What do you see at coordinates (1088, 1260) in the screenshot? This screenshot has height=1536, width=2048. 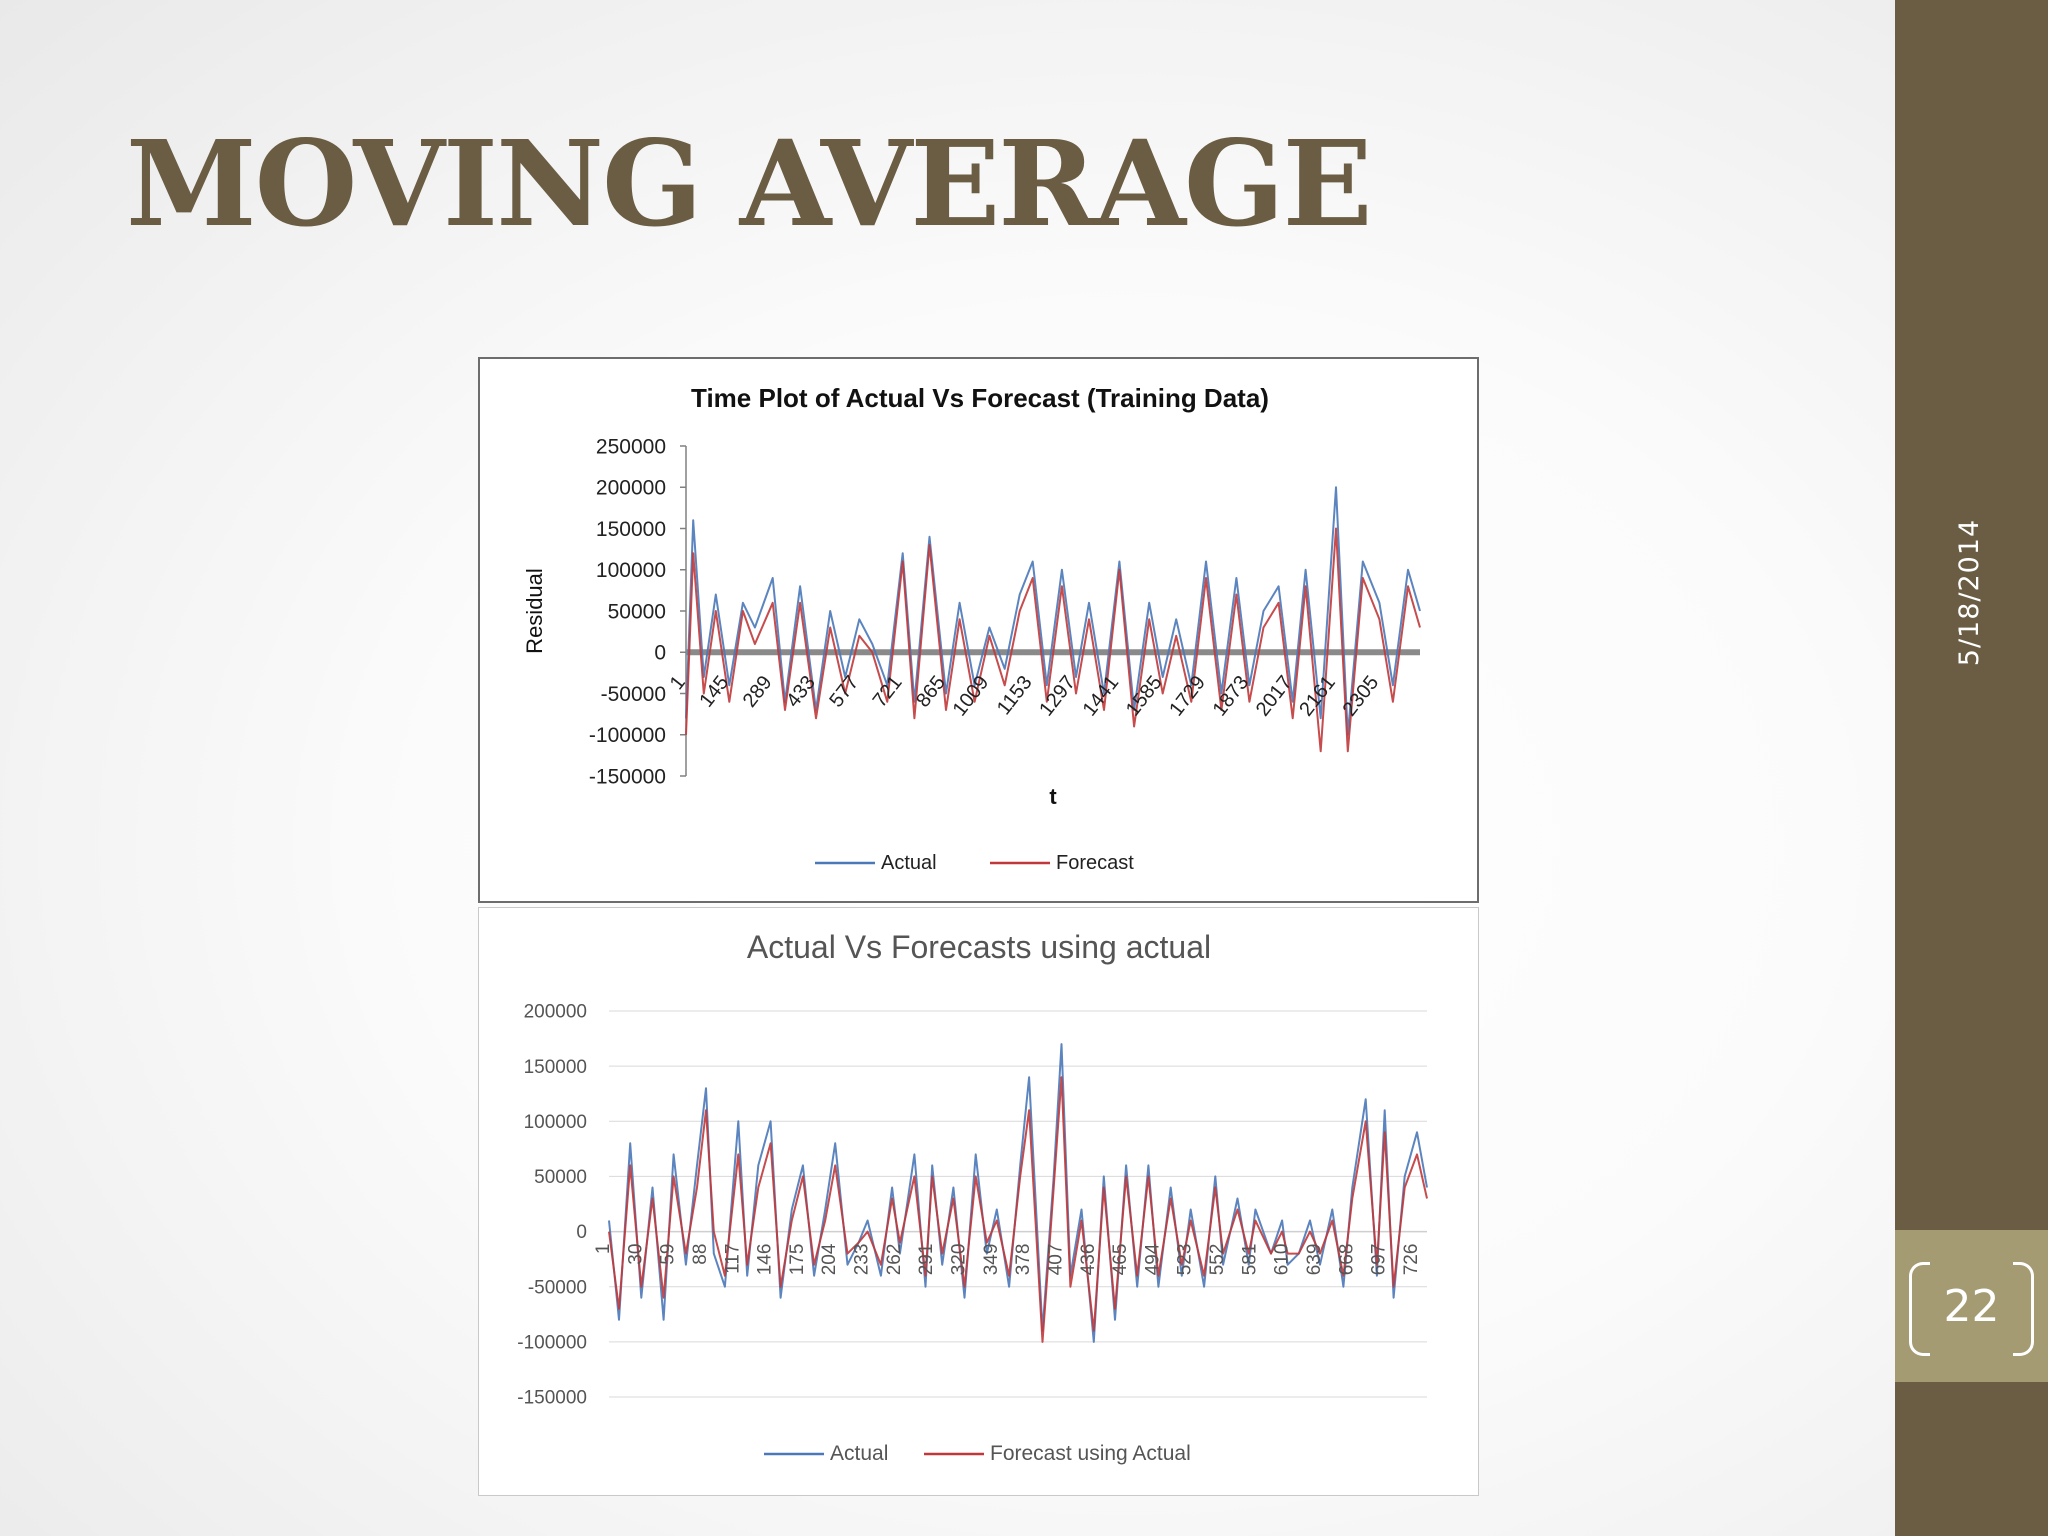 I see `x-tick-label: 436` at bounding box center [1088, 1260].